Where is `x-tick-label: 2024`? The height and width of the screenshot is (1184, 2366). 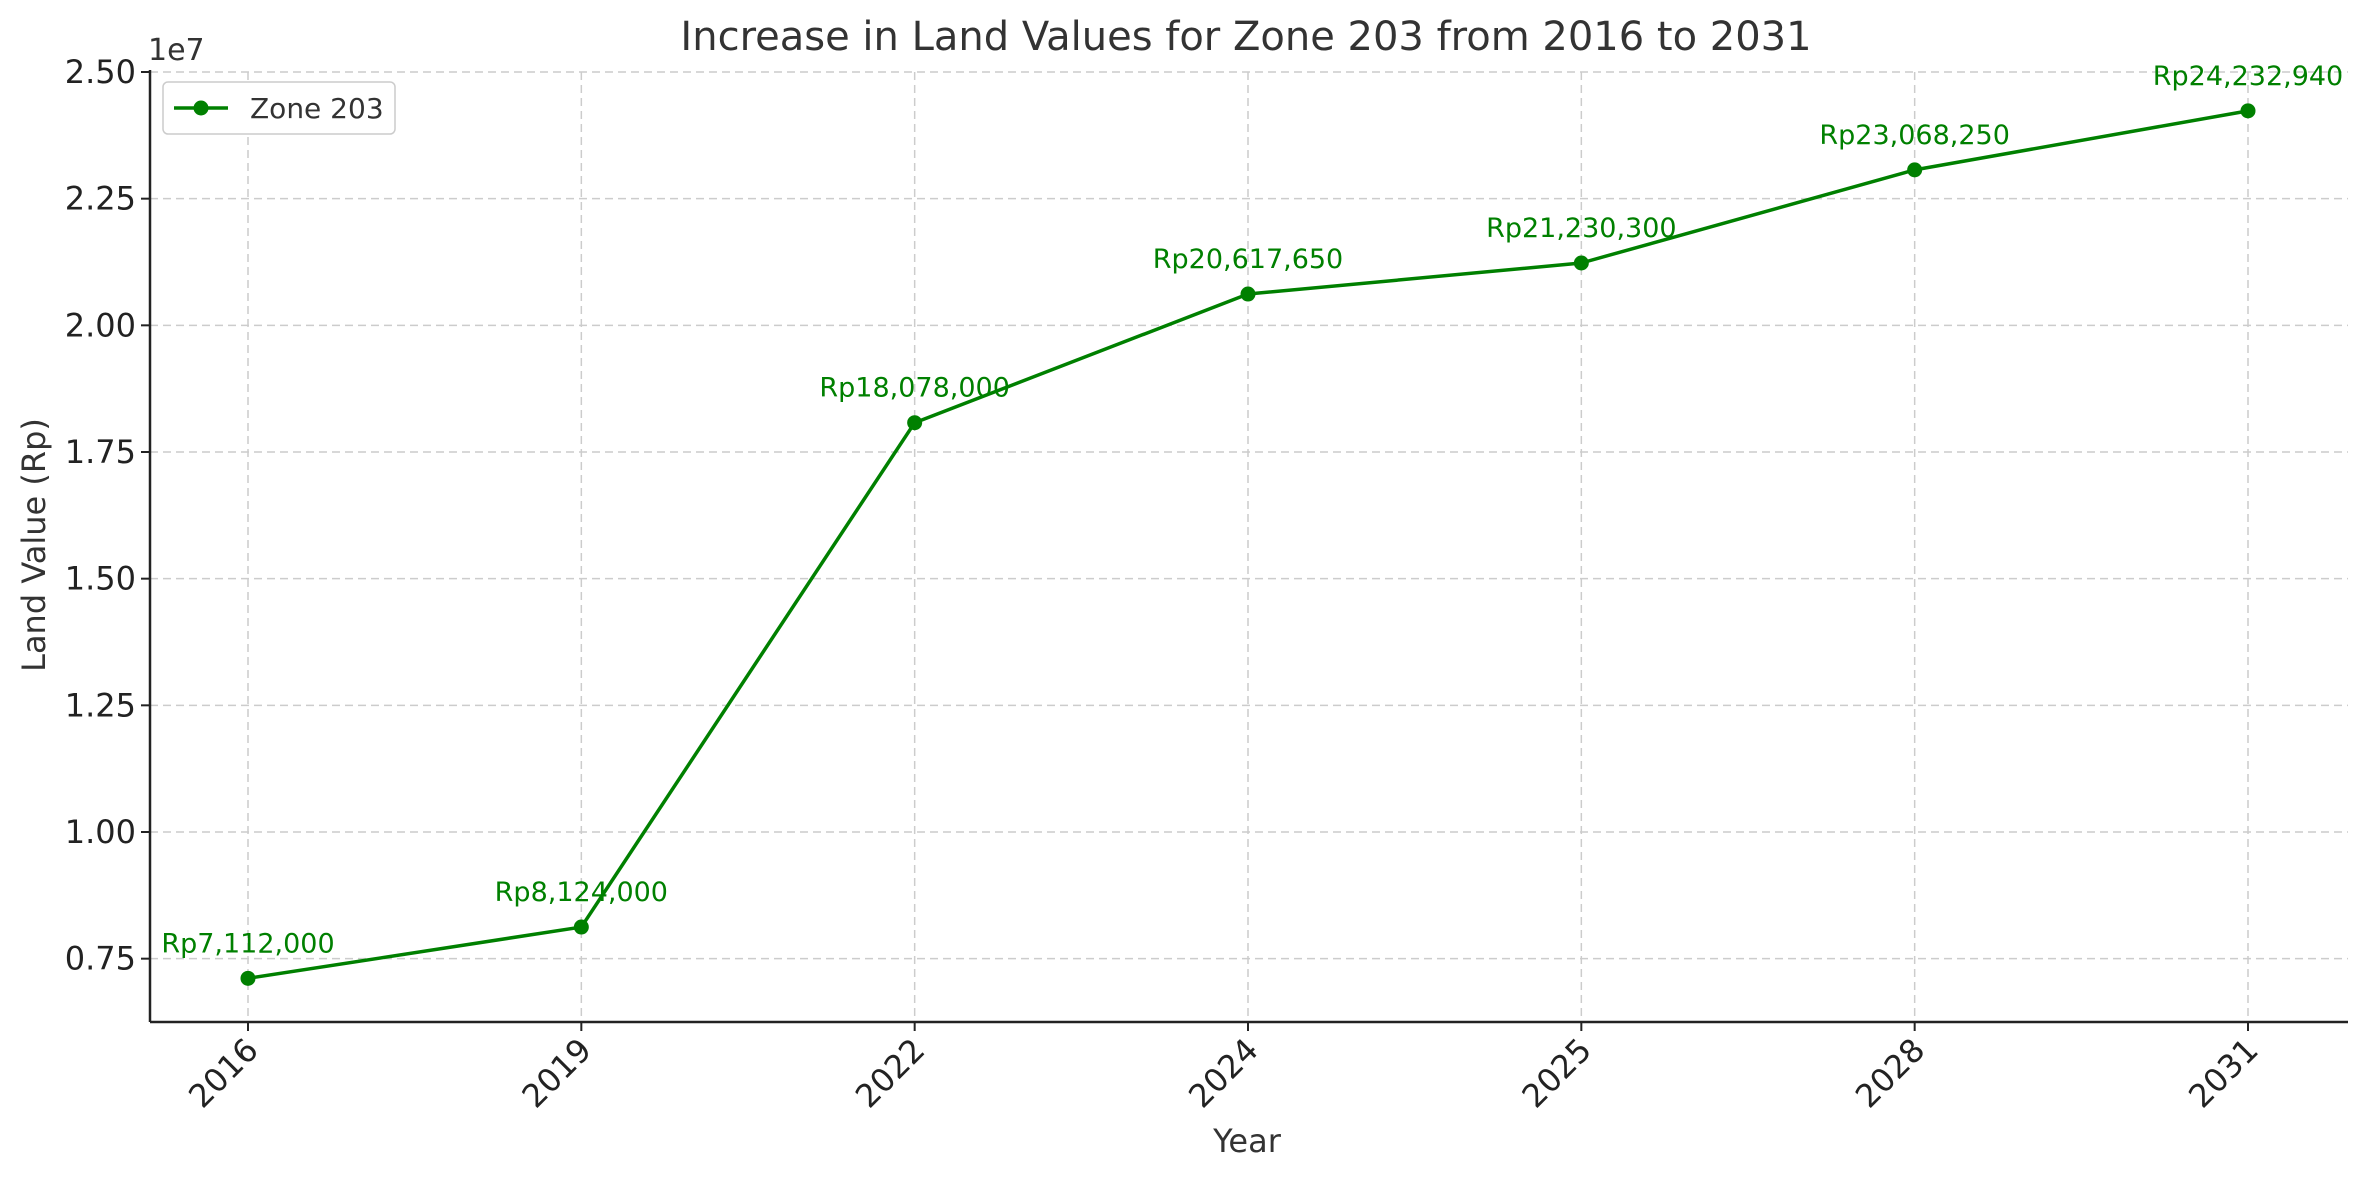
x-tick-label: 2024 is located at coordinates (1223, 1073).